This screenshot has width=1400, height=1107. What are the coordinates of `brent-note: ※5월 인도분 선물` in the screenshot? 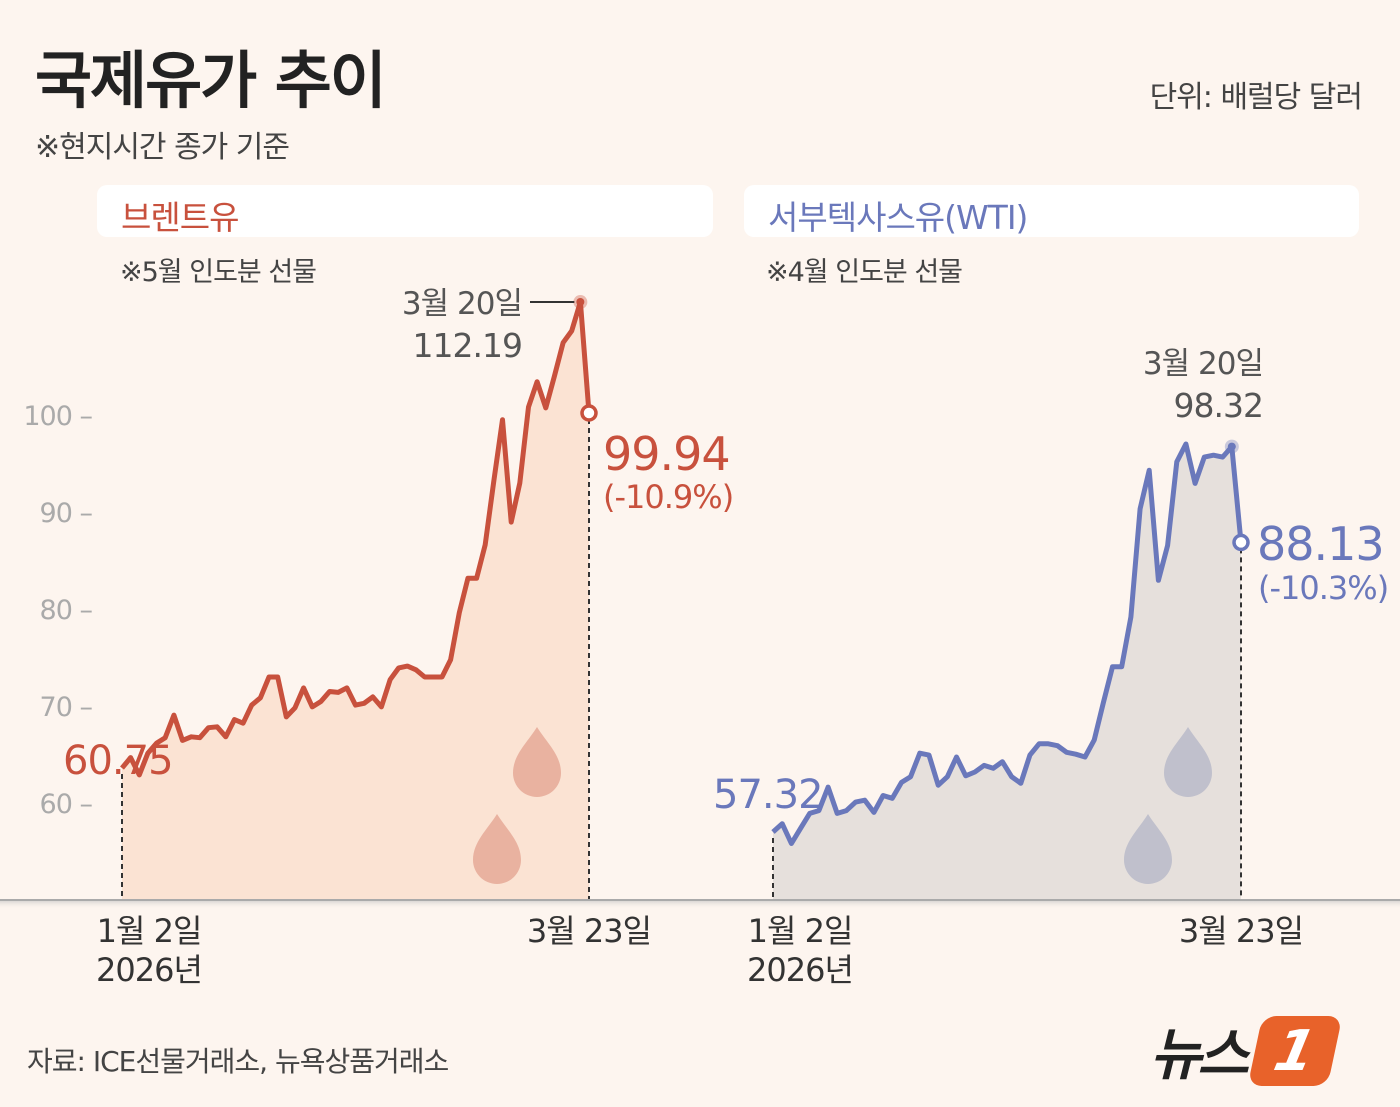 It's located at (218, 272).